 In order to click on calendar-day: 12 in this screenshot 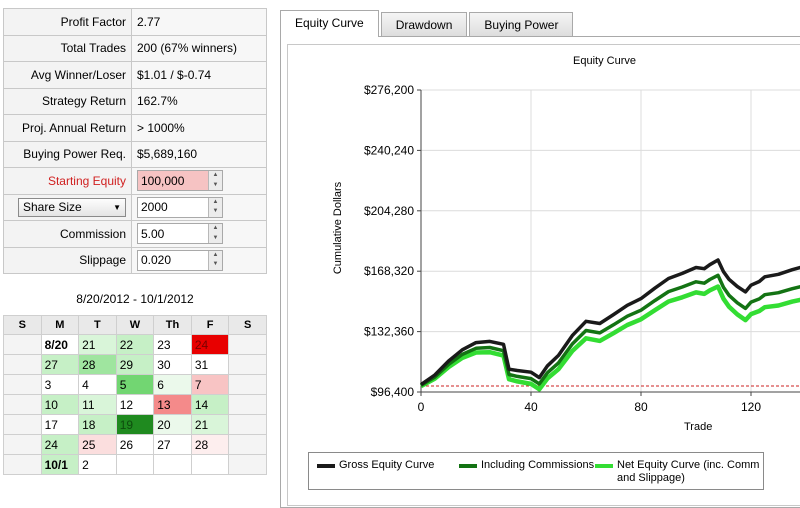, I will do `click(135, 404)`.